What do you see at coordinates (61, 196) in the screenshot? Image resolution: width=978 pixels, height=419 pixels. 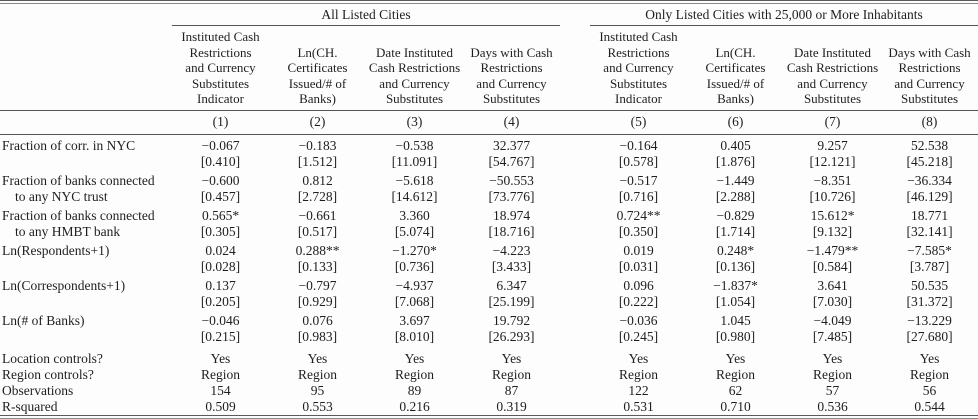 I see `row2-se-label: to any NYC trust` at bounding box center [61, 196].